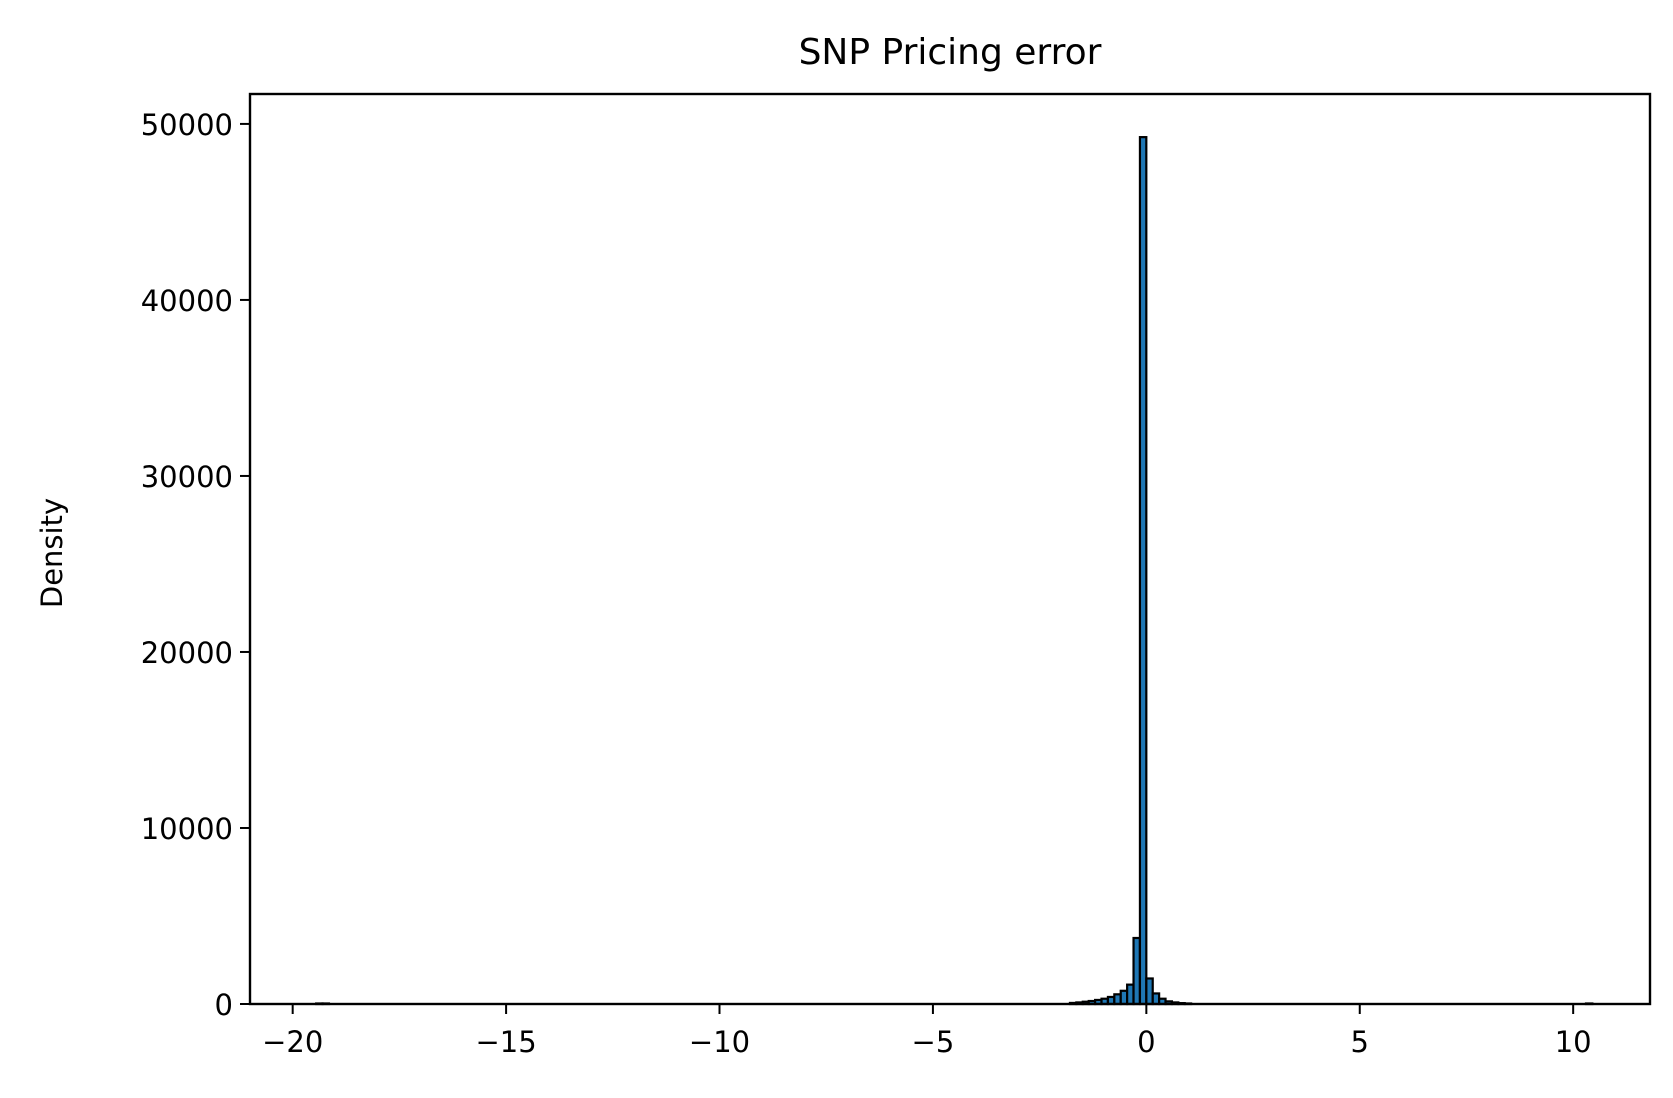 The width and height of the screenshot is (1673, 1098). Describe the element at coordinates (950, 52) in the screenshot. I see `chart-title: SNP Pricing error` at that location.